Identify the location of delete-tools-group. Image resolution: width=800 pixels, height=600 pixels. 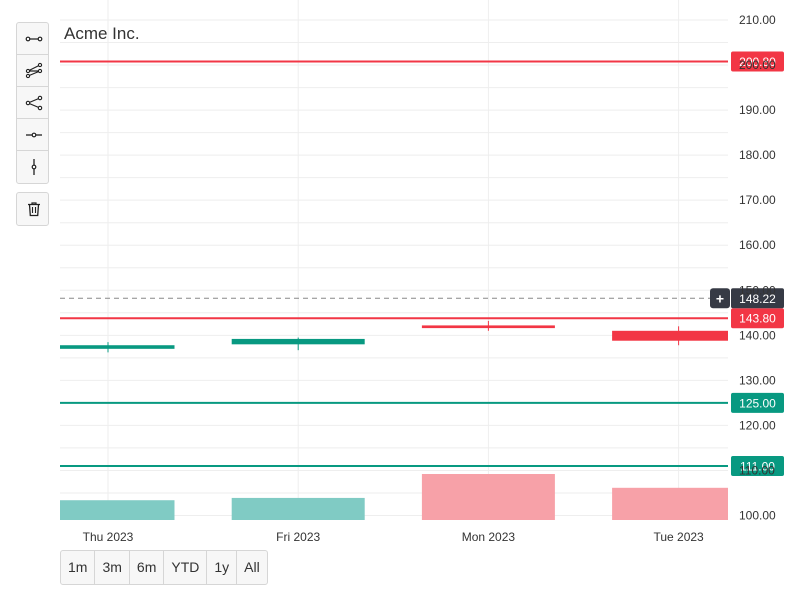
(32, 209).